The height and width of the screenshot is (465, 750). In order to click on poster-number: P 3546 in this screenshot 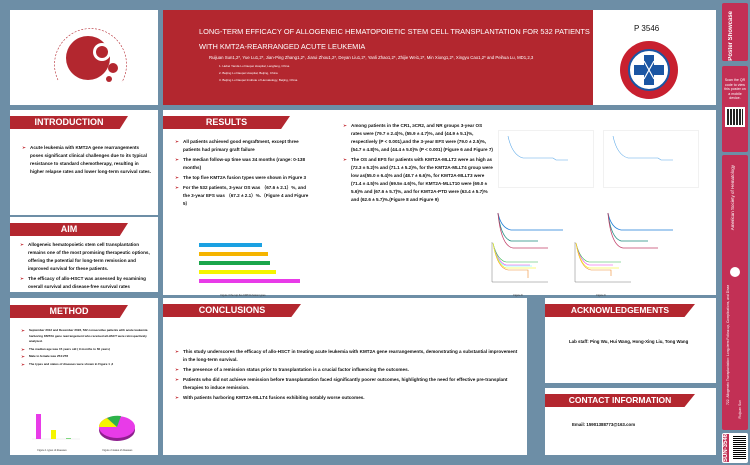, I will do `click(647, 28)`.